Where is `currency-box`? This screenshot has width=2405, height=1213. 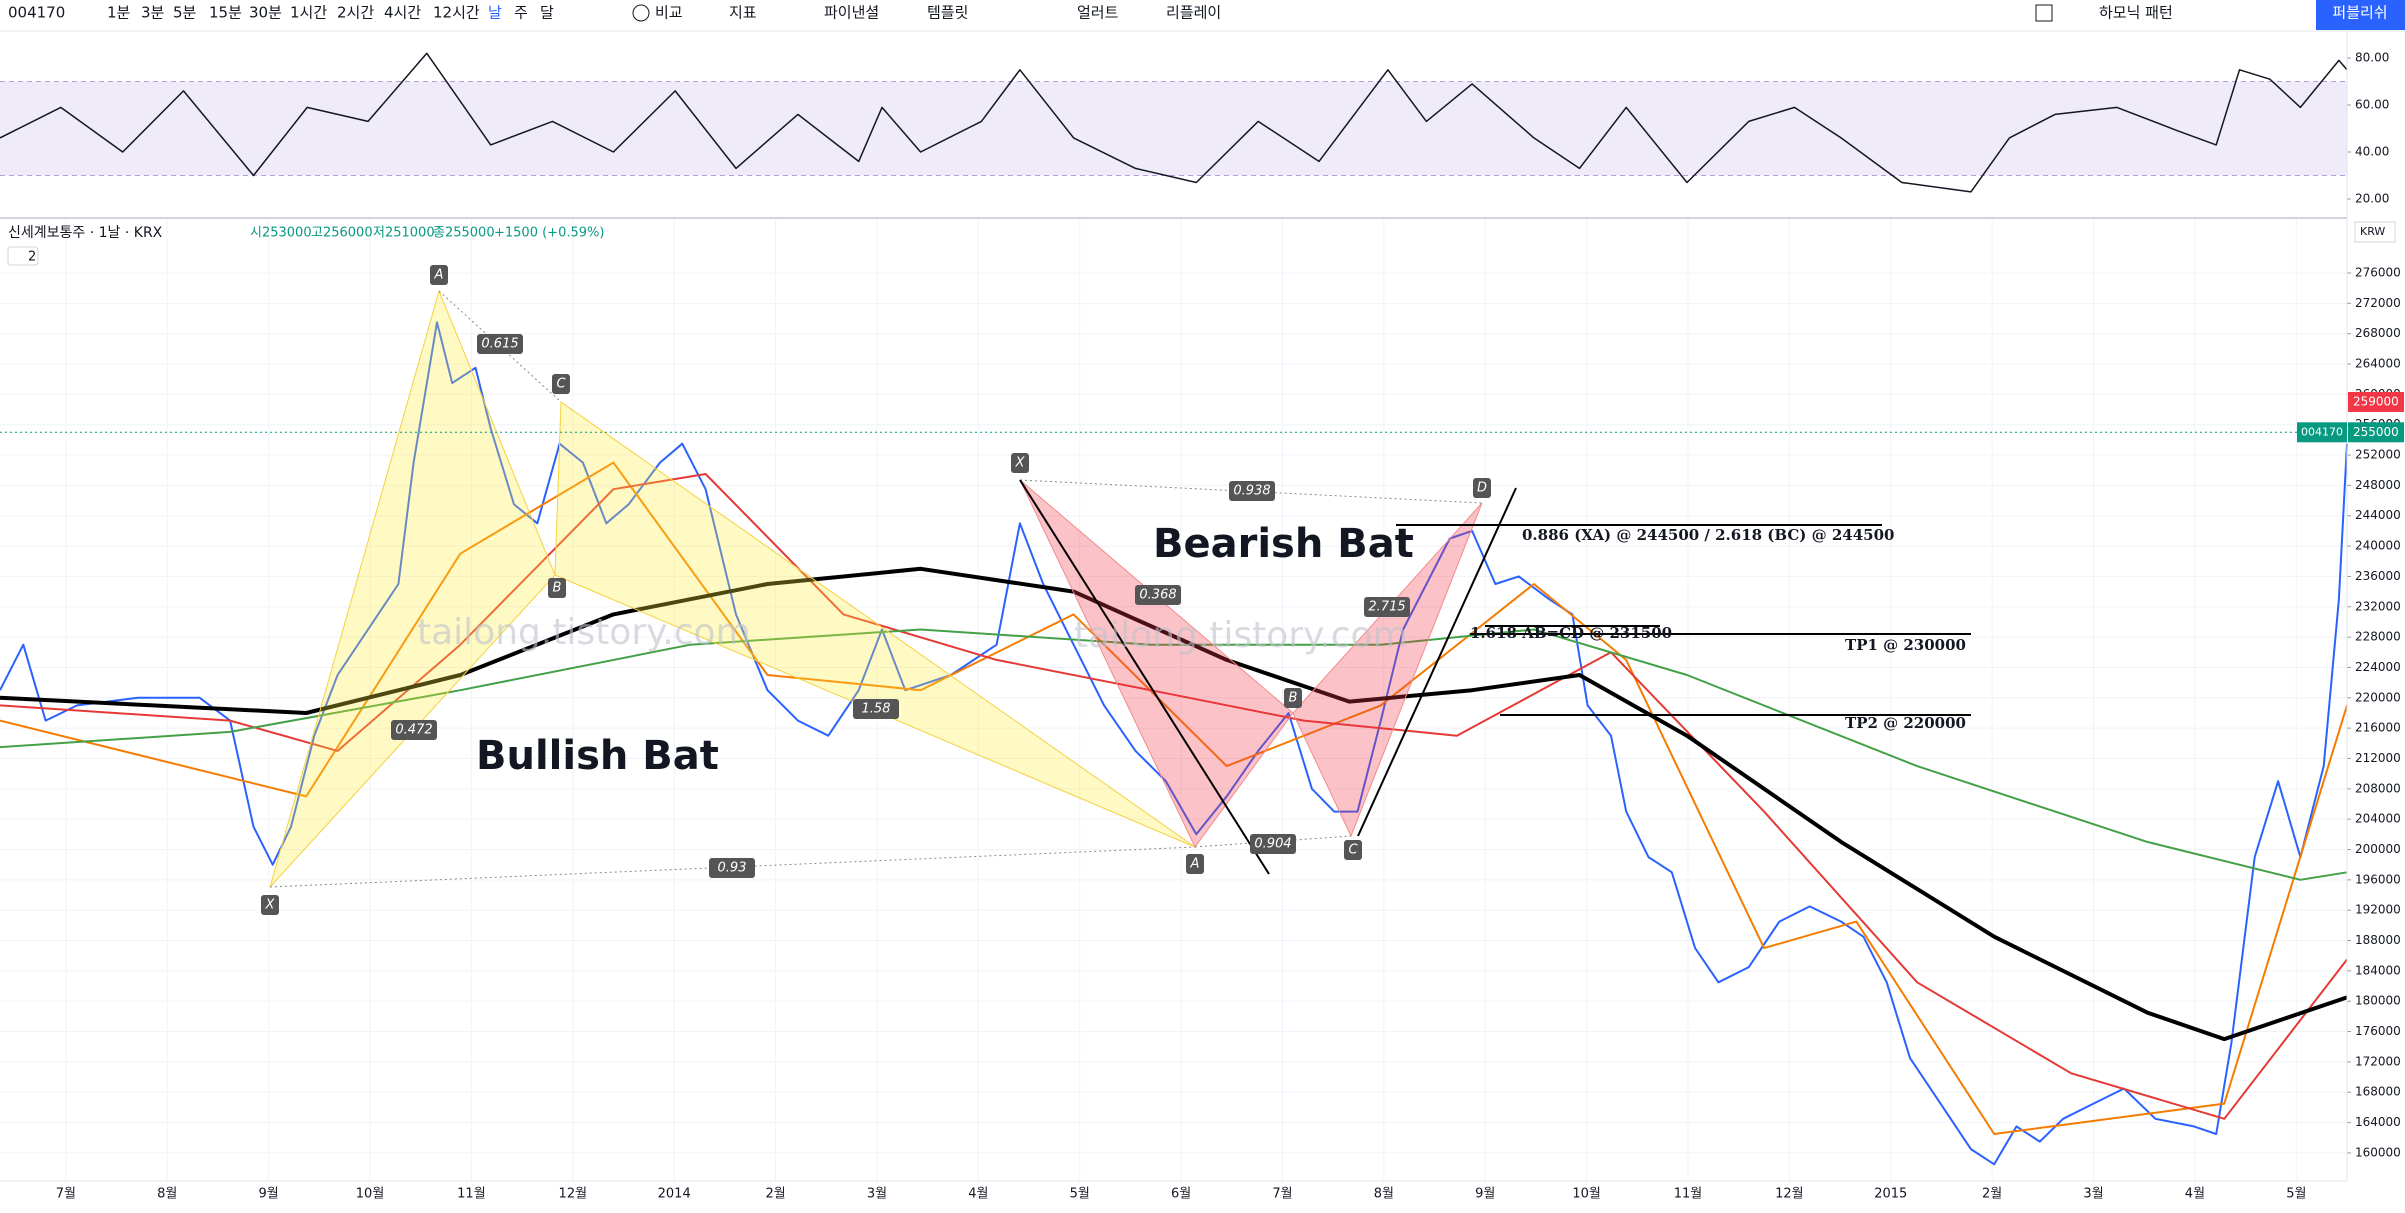 currency-box is located at coordinates (2375, 232).